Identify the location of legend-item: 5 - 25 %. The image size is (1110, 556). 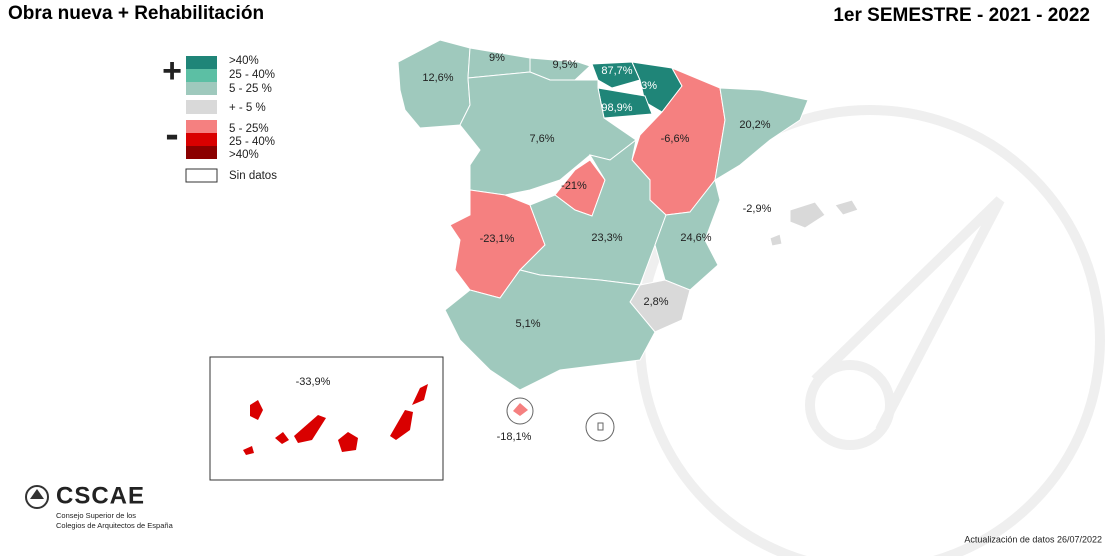
(250, 89).